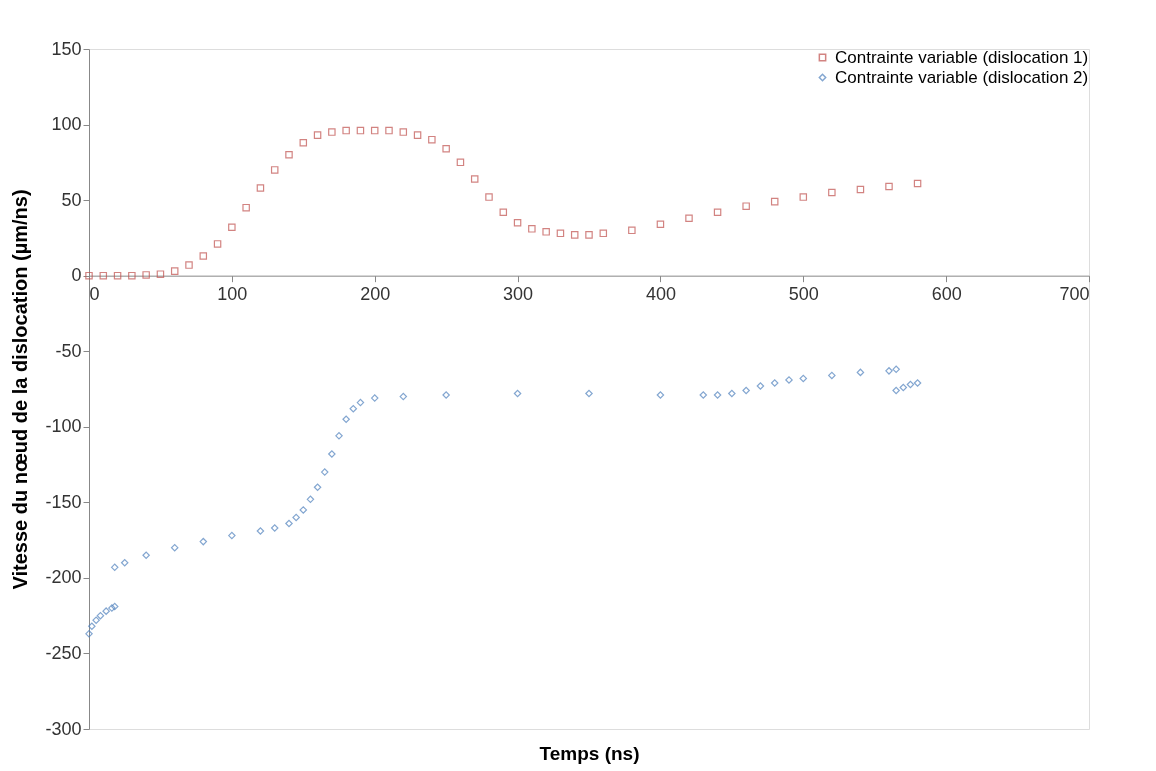 Image resolution: width=1156 pixels, height=771 pixels. What do you see at coordinates (375, 294) in the screenshot?
I see `x-tick-label: 200` at bounding box center [375, 294].